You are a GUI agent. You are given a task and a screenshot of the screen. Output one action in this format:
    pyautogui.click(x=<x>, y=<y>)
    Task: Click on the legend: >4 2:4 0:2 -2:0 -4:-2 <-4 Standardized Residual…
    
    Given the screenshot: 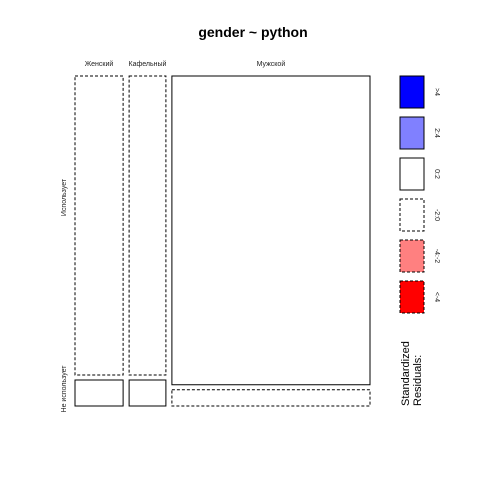 What is the action you would take?
    pyautogui.click(x=420, y=241)
    